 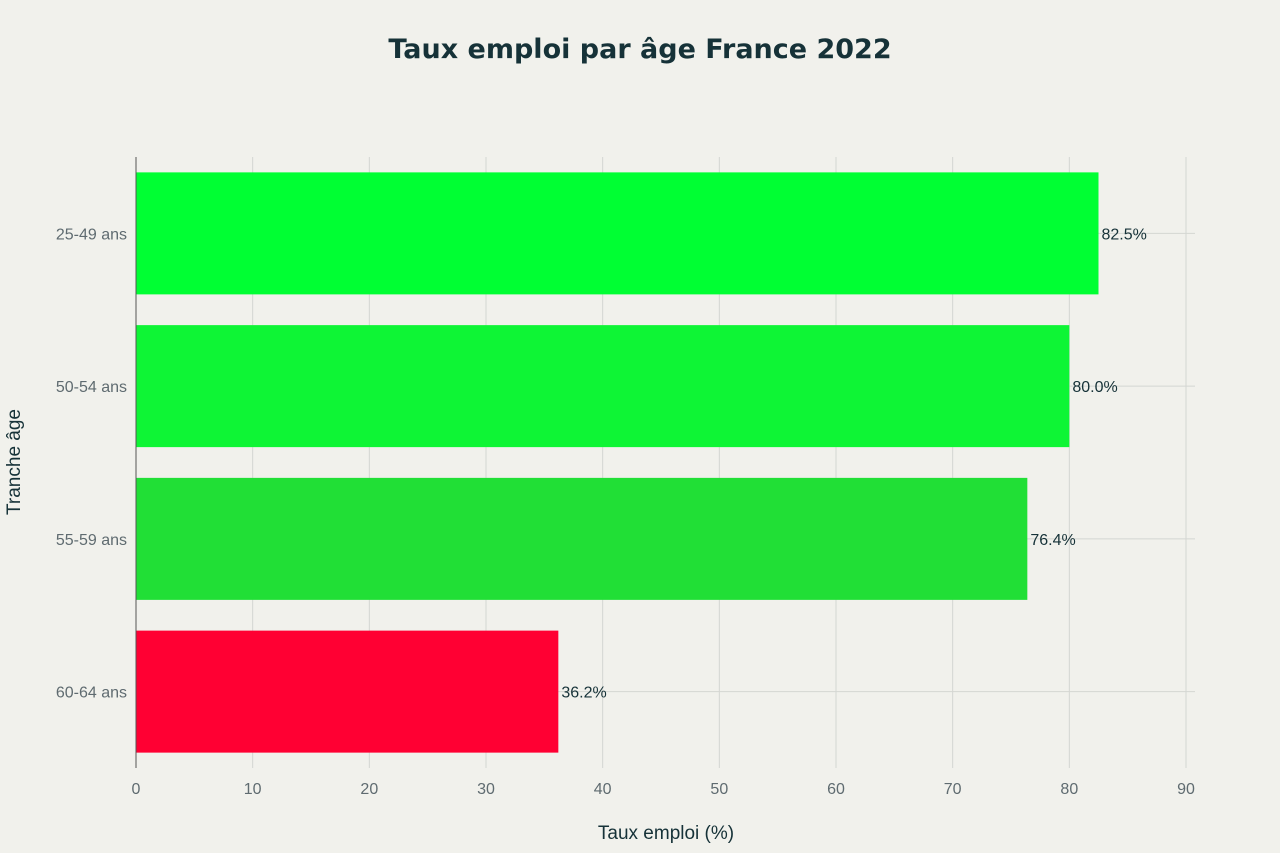 What do you see at coordinates (603, 789) in the screenshot?
I see `x-tick-label: 40` at bounding box center [603, 789].